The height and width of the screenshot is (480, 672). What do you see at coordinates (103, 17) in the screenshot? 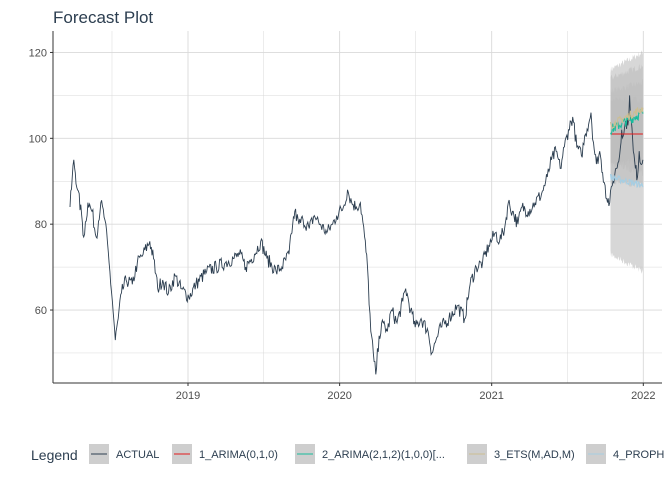
I see `chart-title: Forecast Plot` at bounding box center [103, 17].